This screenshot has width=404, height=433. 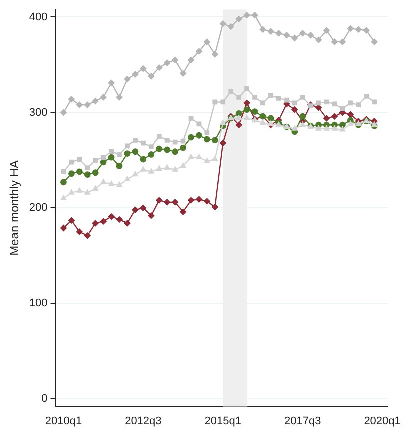 What do you see at coordinates (382, 421) in the screenshot?
I see `x-tick-label: 2020q1` at bounding box center [382, 421].